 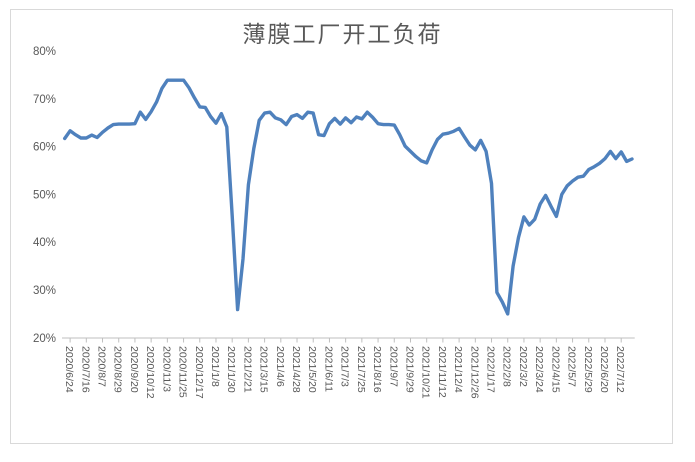 What do you see at coordinates (231, 369) in the screenshot?
I see `x-axis-label: 2021/1/30` at bounding box center [231, 369].